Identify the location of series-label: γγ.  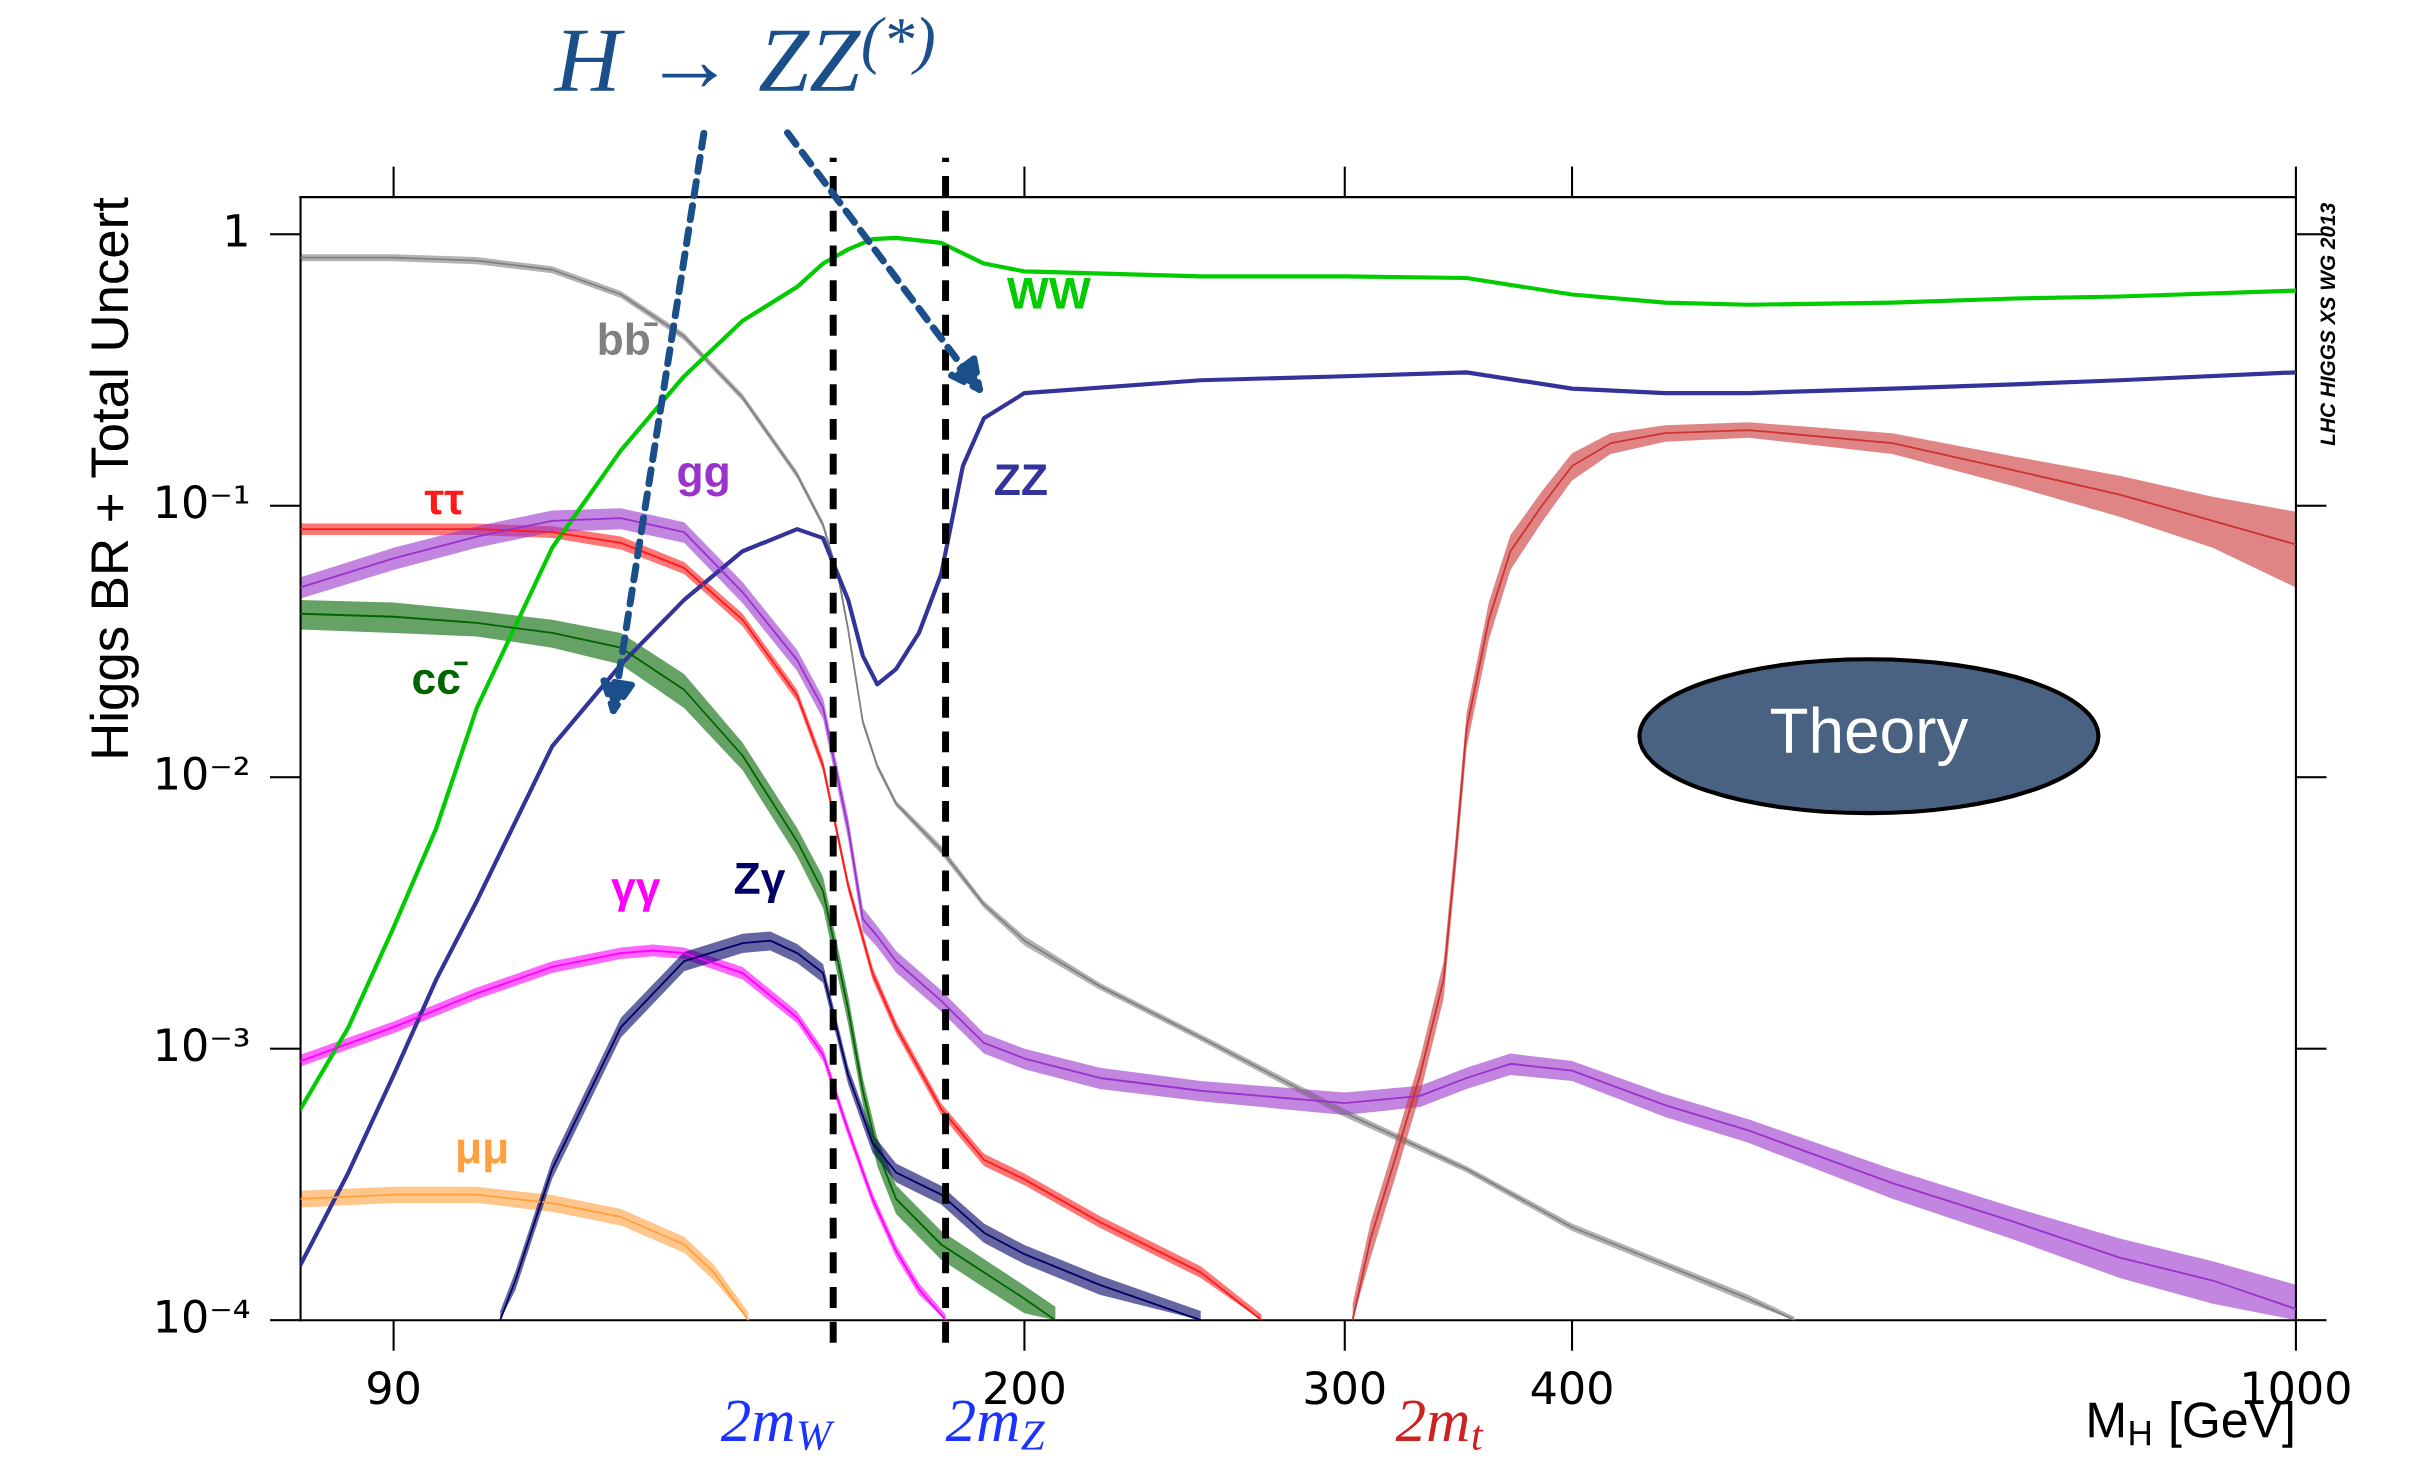
(636, 895).